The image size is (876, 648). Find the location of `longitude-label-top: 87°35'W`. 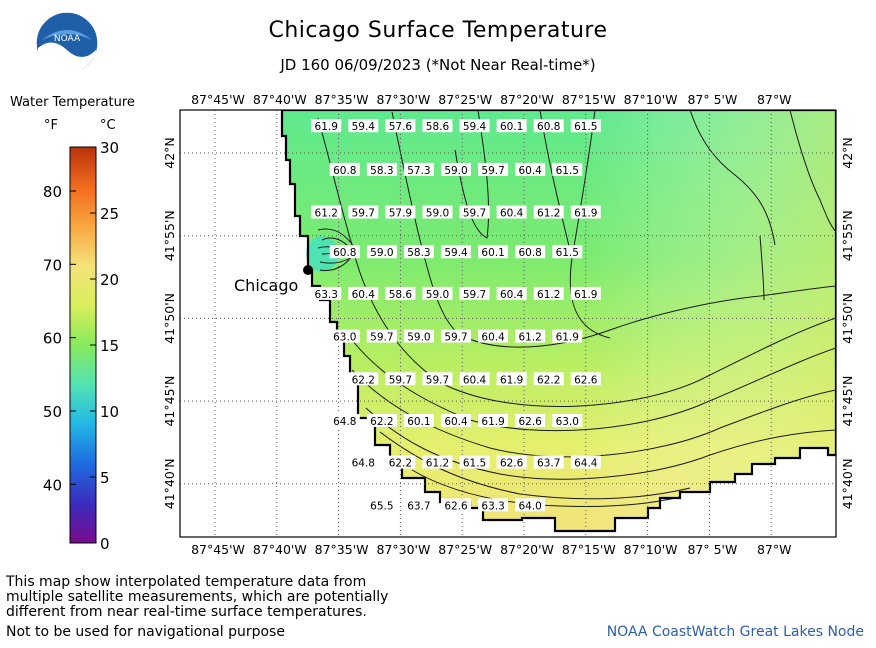

longitude-label-top: 87°35'W is located at coordinates (342, 99).